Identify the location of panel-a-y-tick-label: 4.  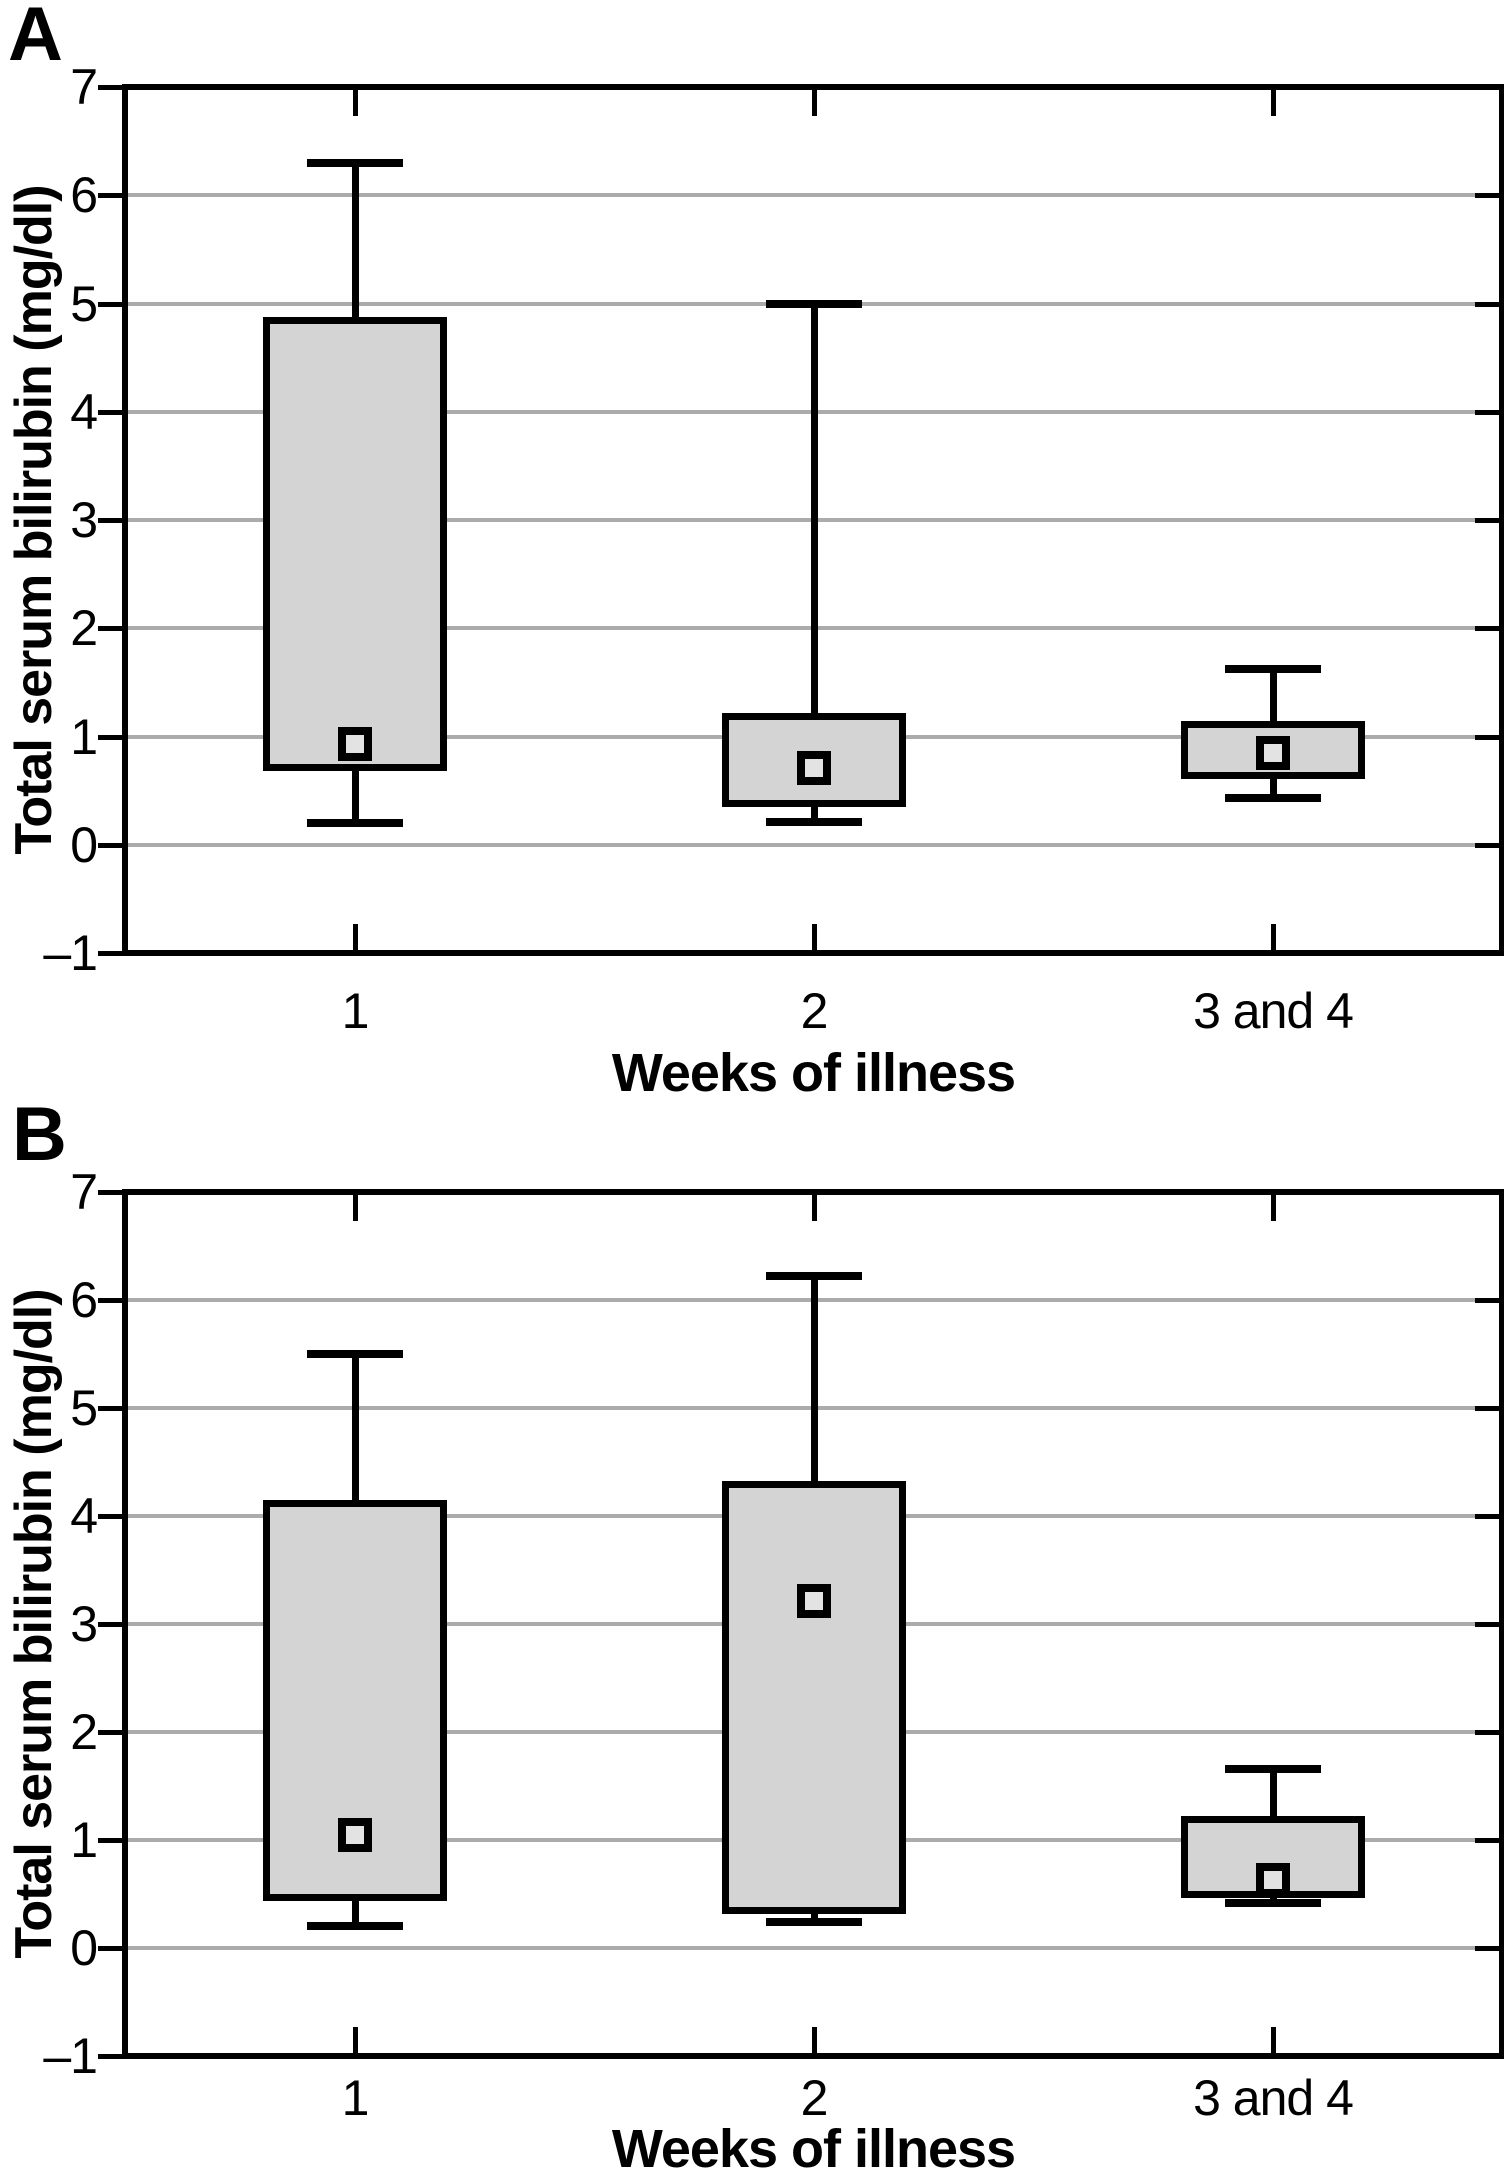
(84, 412).